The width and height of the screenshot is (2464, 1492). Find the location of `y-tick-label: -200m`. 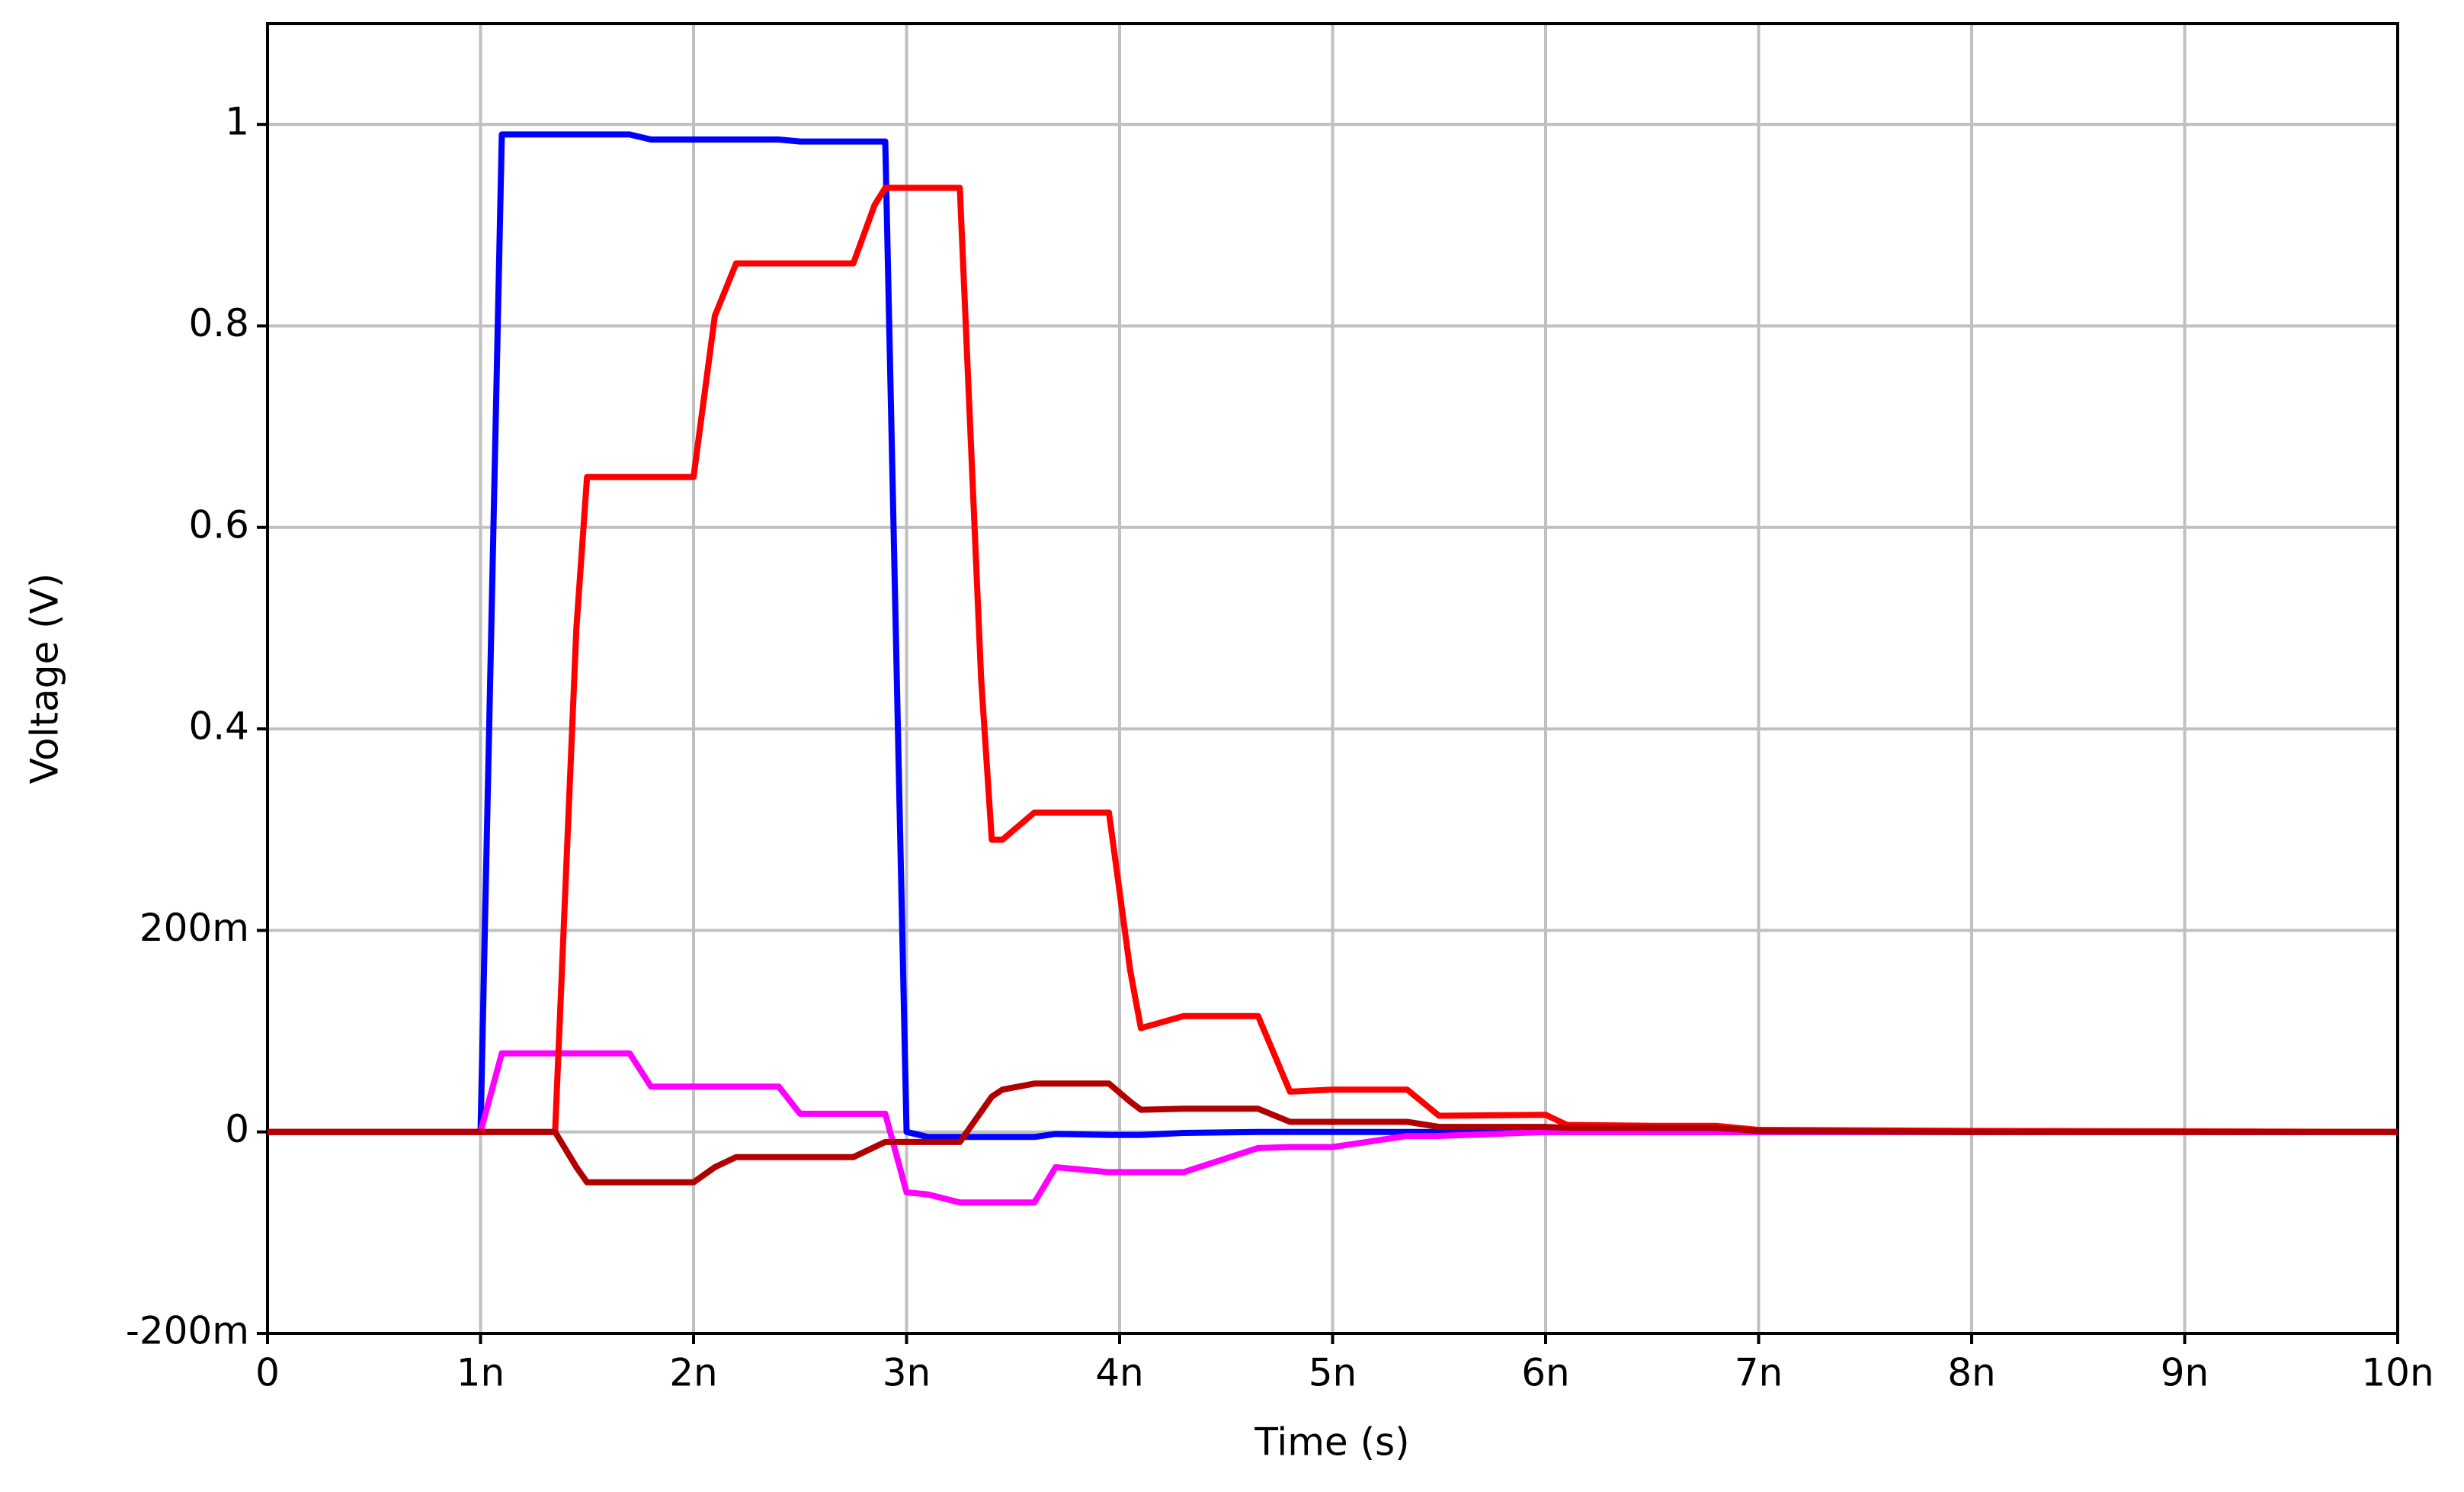

y-tick-label: -200m is located at coordinates (187, 1331).